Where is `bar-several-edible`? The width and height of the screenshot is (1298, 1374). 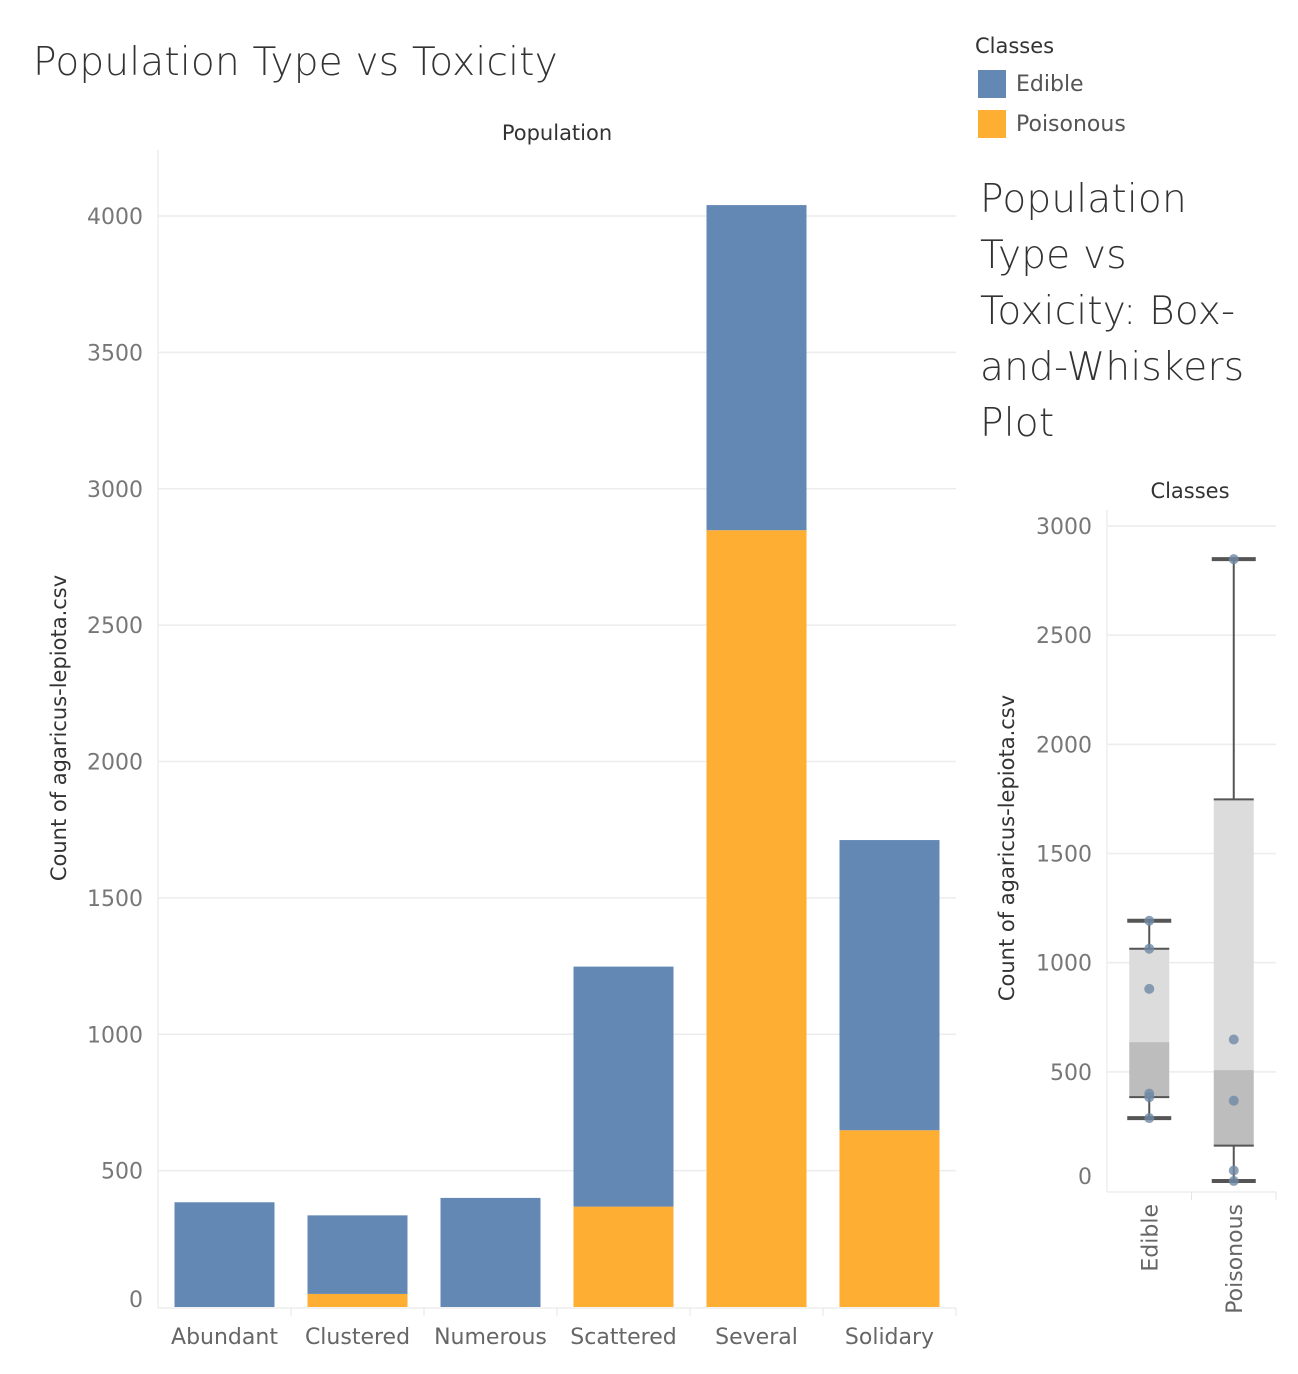
bar-several-edible is located at coordinates (756, 368).